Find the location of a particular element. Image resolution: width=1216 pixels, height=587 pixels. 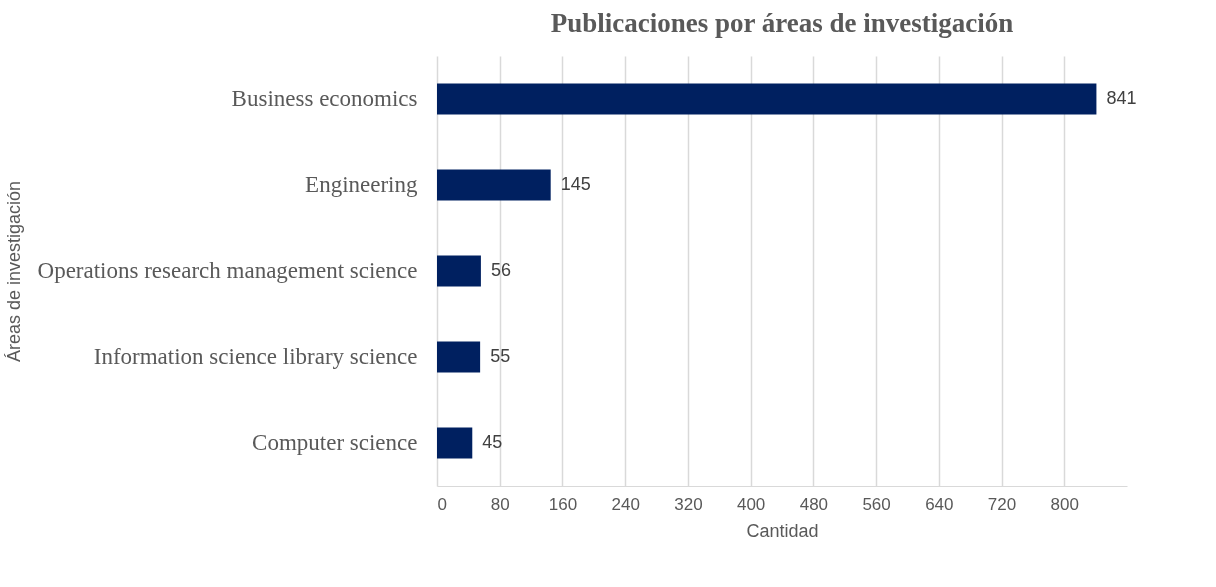

x-tick-label: 240 is located at coordinates (625, 504).